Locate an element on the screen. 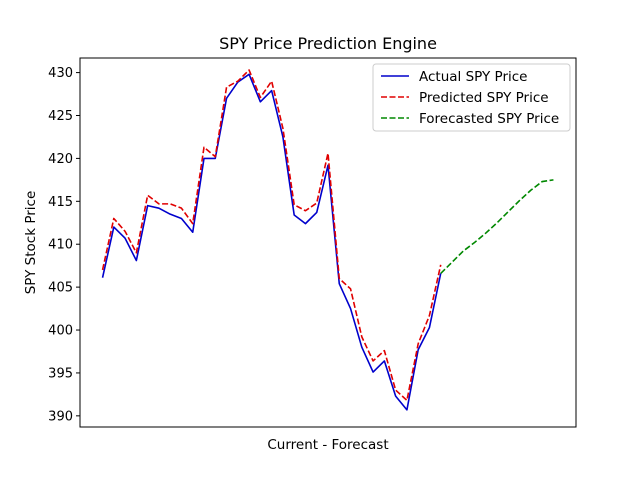  y-axis-label: SPY Stock Price is located at coordinates (31, 243).